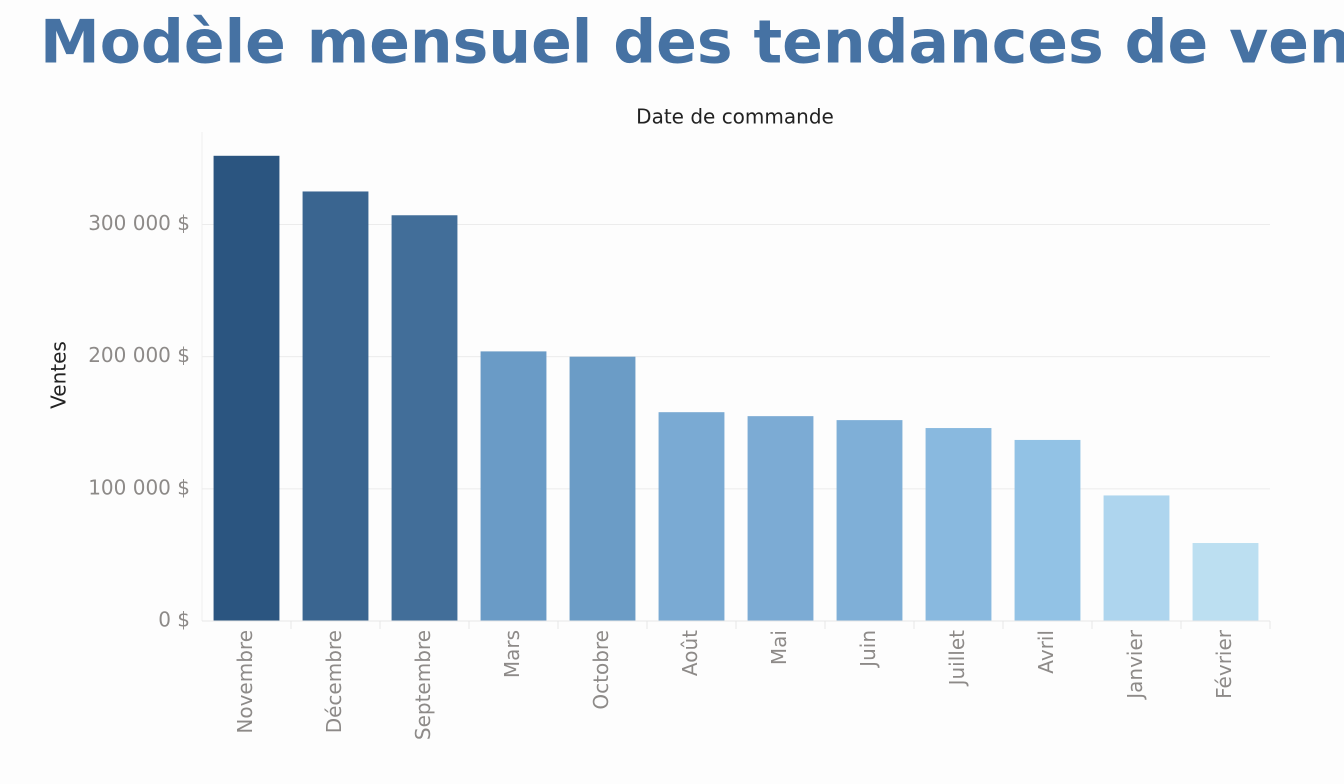 This screenshot has width=1344, height=784. Describe the element at coordinates (334, 681) in the screenshot. I see `x-tick-label: Décembre` at that location.